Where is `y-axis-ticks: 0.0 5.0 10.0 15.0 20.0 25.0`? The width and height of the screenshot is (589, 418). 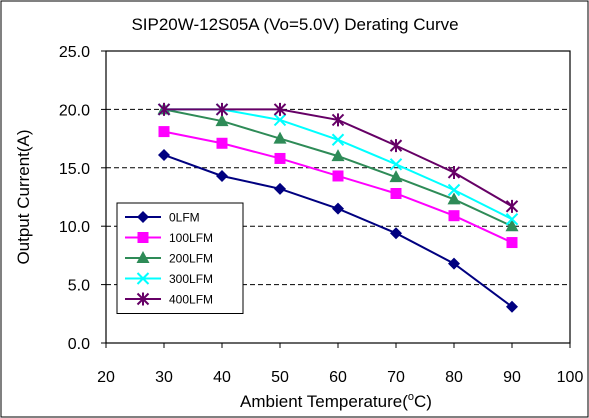 y-axis-ticks: 0.0 5.0 10.0 15.0 20.0 25.0 is located at coordinates (82, 198).